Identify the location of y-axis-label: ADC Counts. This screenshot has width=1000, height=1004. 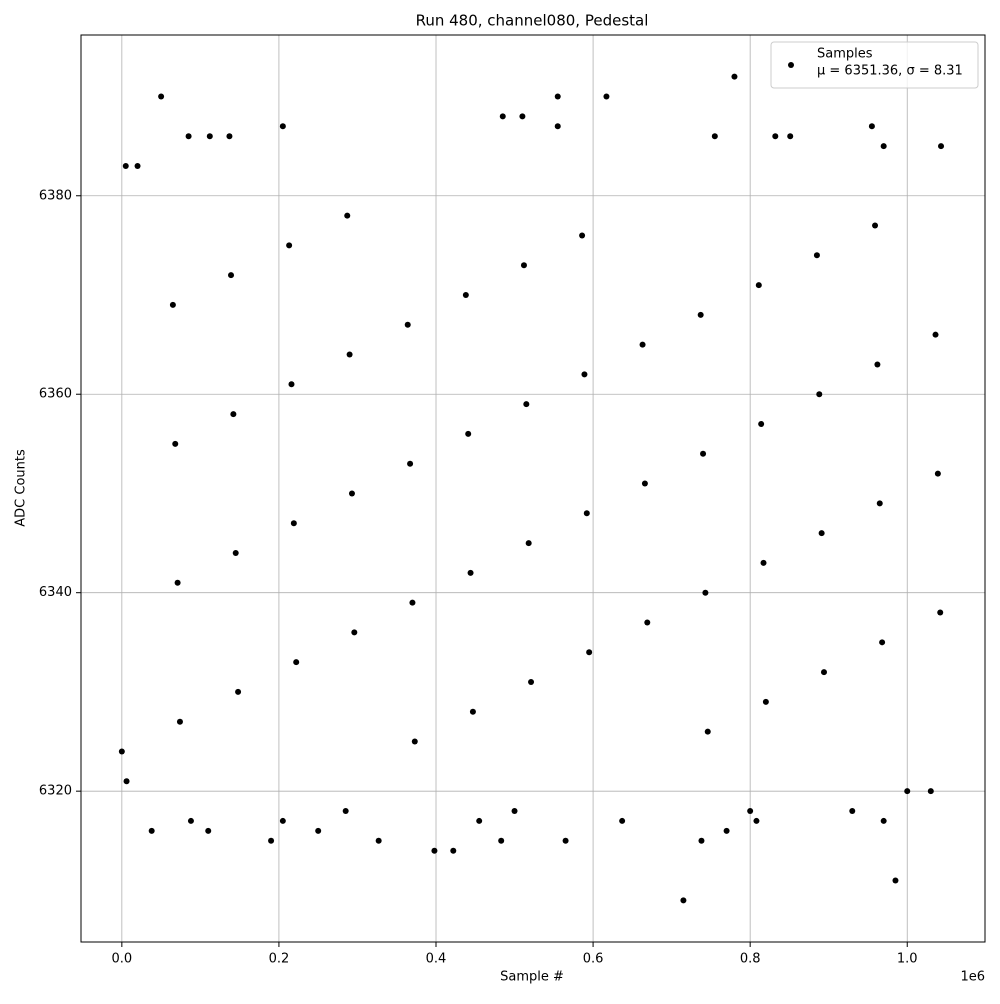
(21, 488).